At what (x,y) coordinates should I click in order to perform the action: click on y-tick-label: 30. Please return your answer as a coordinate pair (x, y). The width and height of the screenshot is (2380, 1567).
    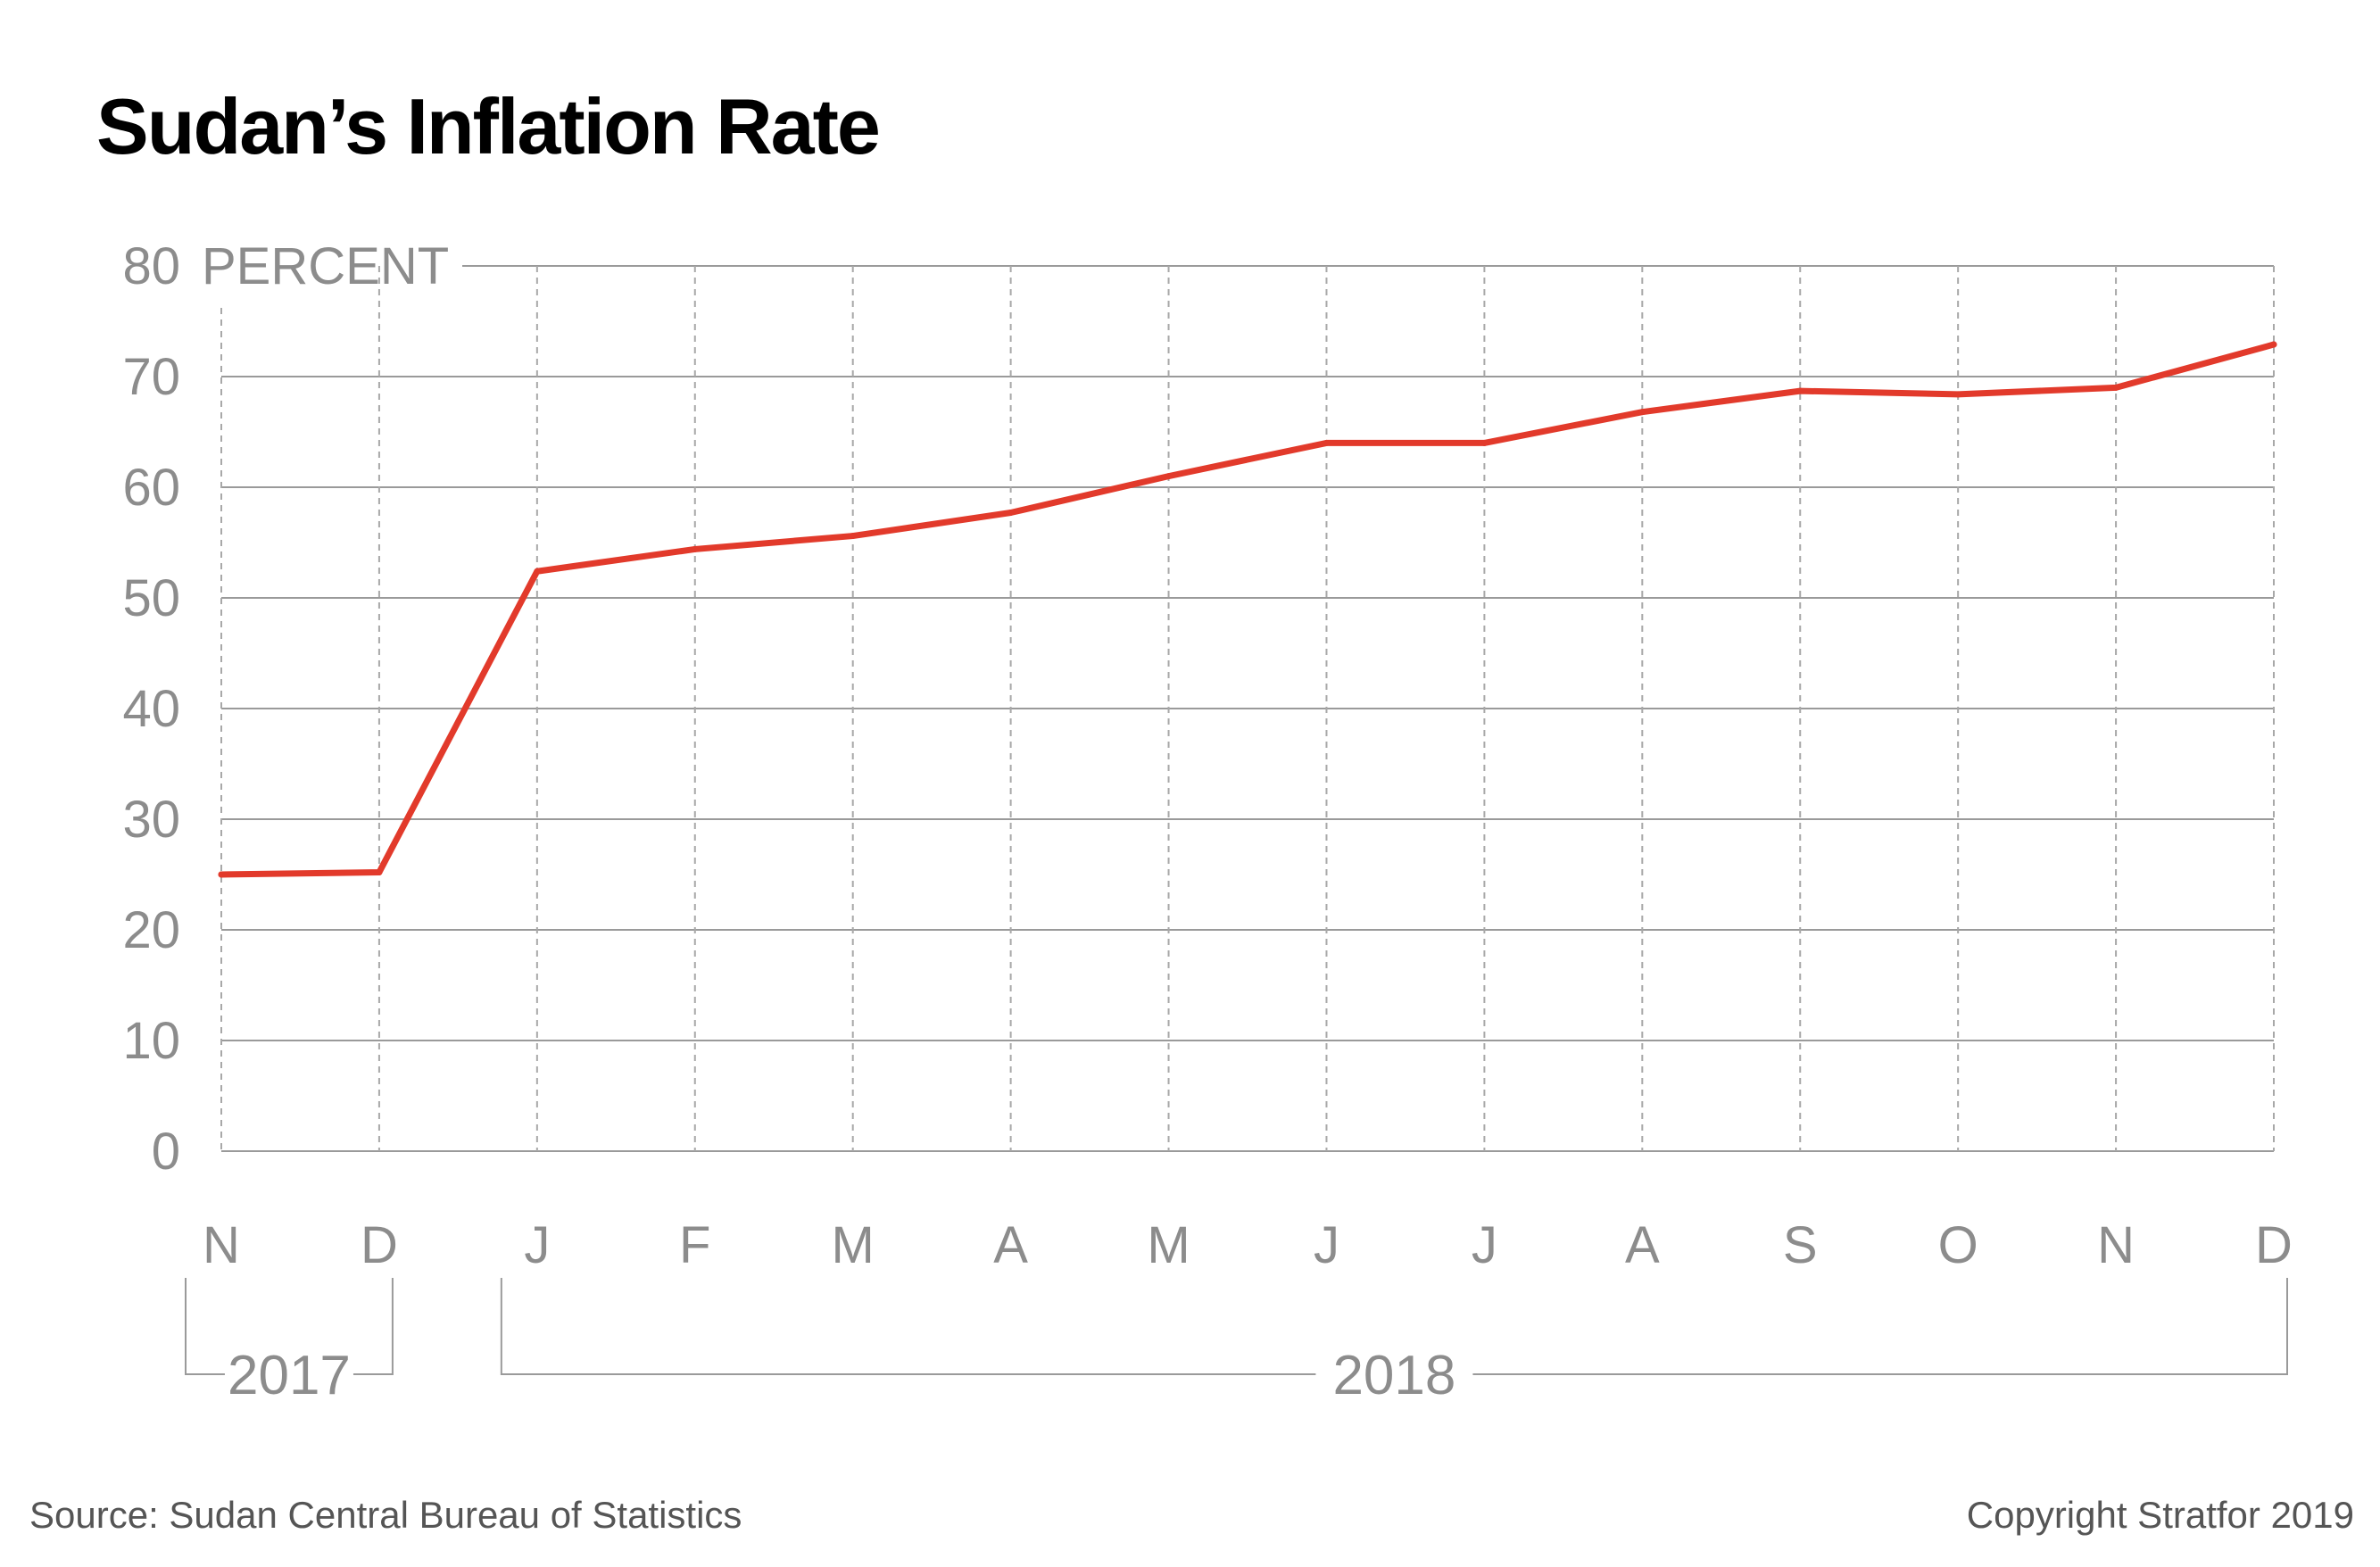
    Looking at the image, I should click on (151, 820).